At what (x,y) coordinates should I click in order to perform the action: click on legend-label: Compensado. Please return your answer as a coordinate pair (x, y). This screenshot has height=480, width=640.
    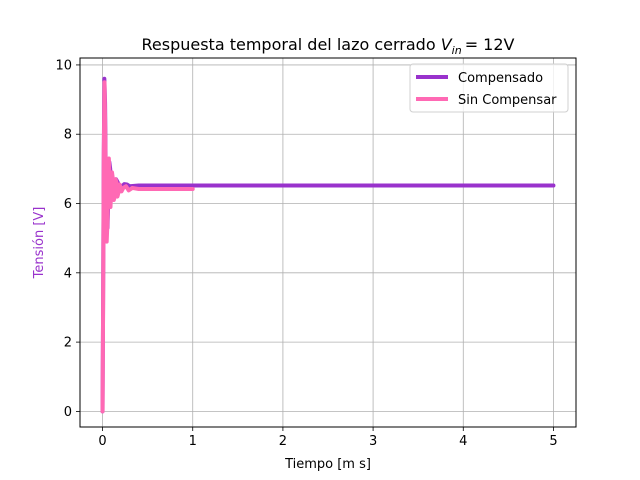
    Looking at the image, I should click on (500, 78).